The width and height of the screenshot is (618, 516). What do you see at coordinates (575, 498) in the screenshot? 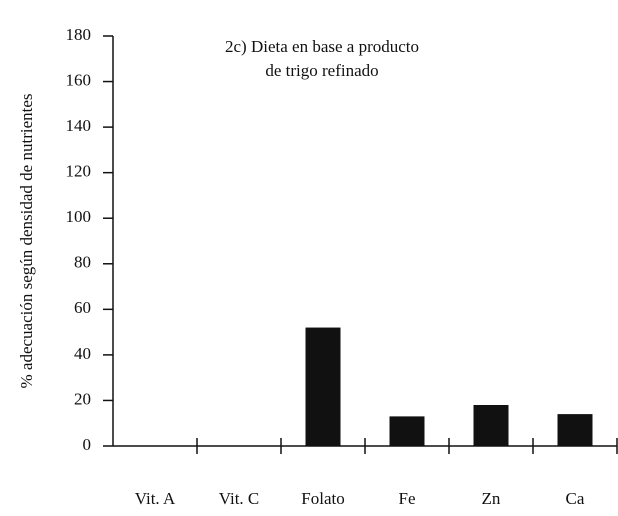
I see `x-tick-label: Ca` at bounding box center [575, 498].